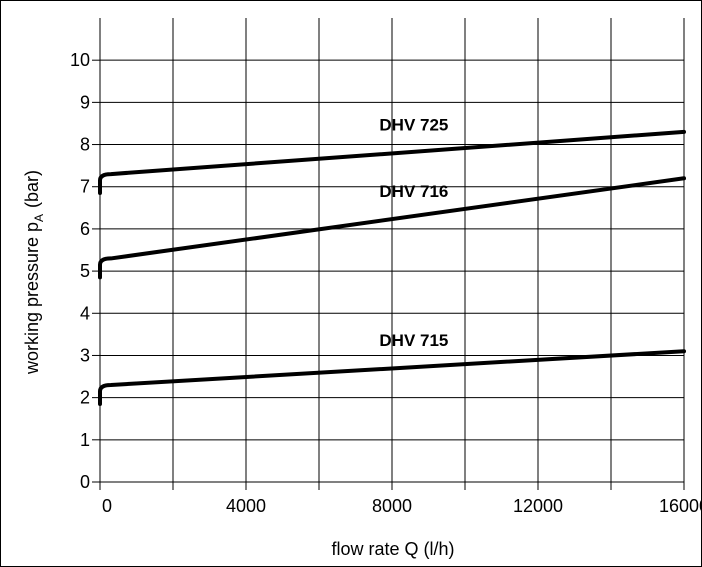 The width and height of the screenshot is (702, 567). What do you see at coordinates (85, 271) in the screenshot?
I see `y-tick-label: 5` at bounding box center [85, 271].